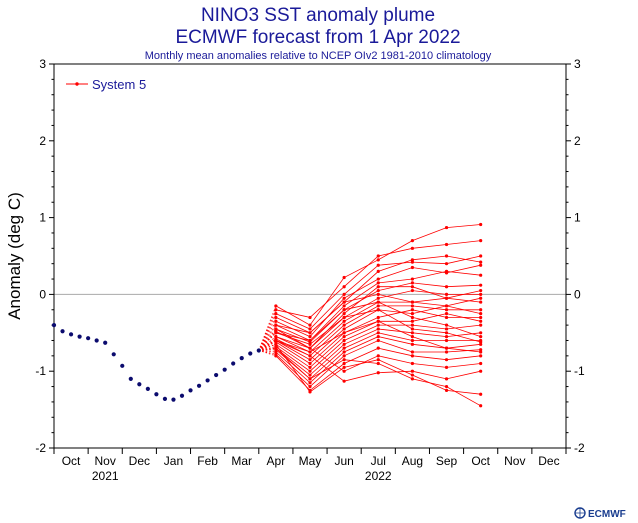  What do you see at coordinates (412, 461) in the screenshot?
I see `x-tick-label-month: Aug` at bounding box center [412, 461].